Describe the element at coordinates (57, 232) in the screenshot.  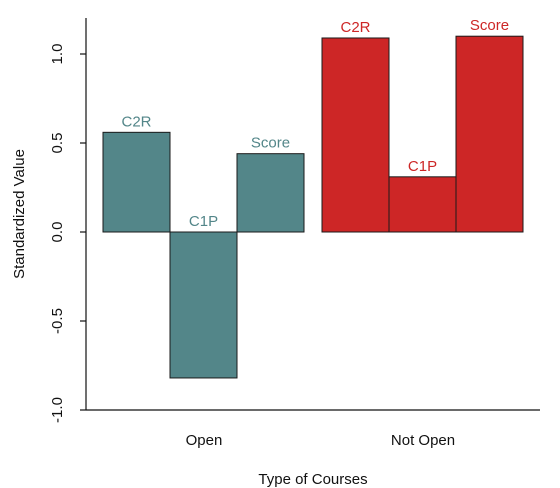
I see `y-tick-label: 0.0` at that location.